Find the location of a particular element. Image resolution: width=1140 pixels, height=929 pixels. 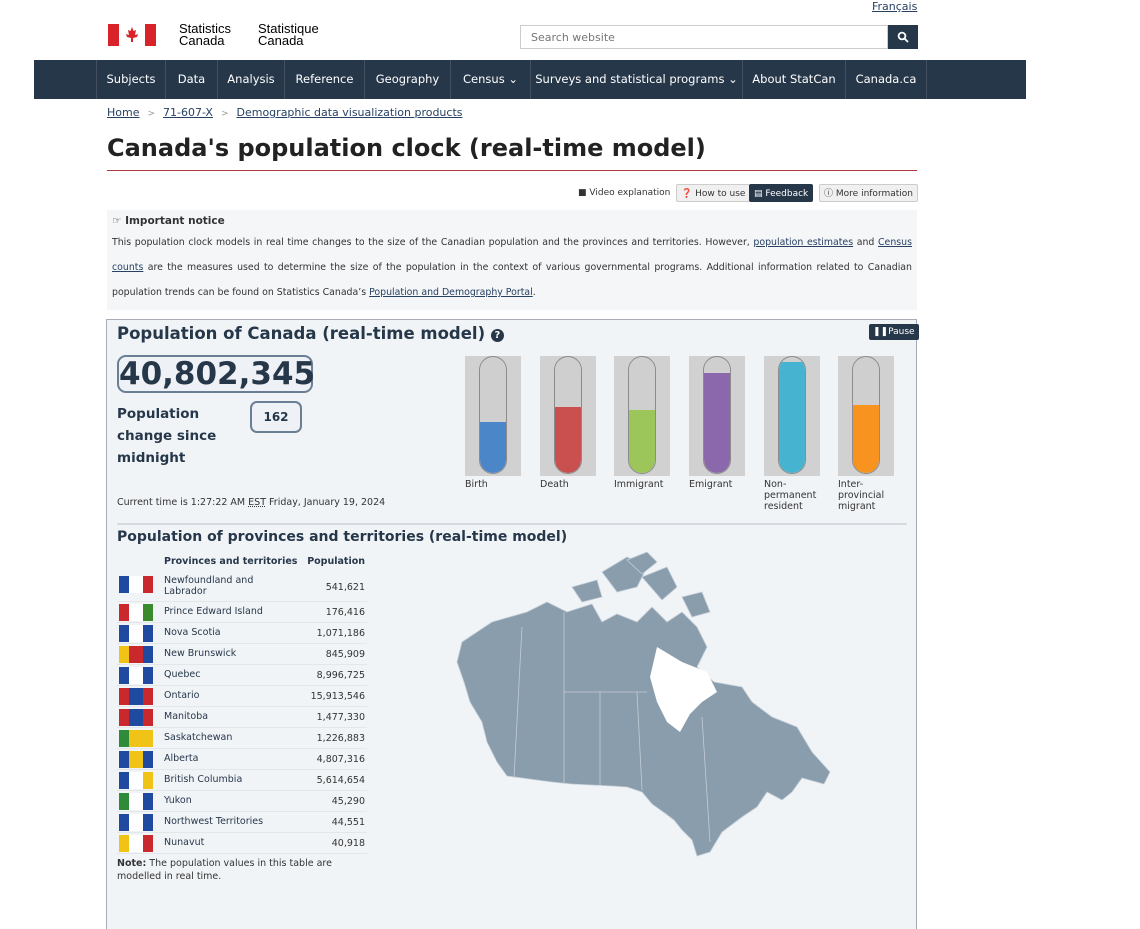

video-camera-icon: ■ is located at coordinates (582, 193).